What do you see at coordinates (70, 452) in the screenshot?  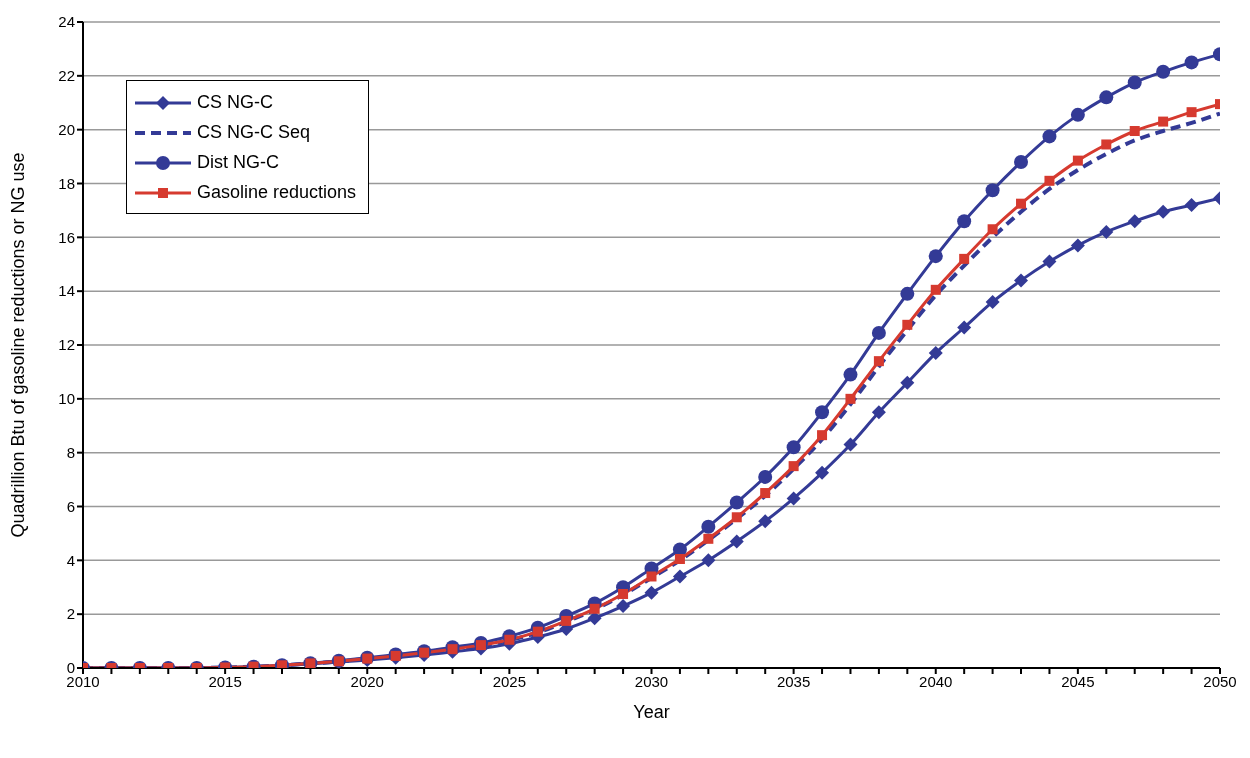 I see `y-tick-label: 8` at bounding box center [70, 452].